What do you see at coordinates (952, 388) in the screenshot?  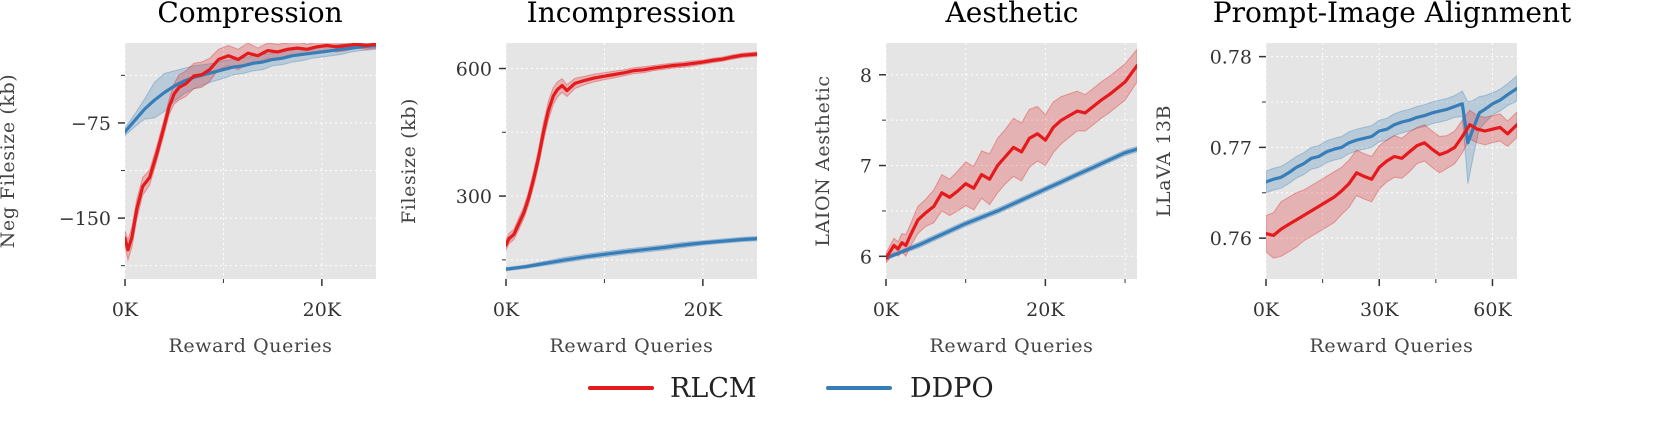 I see `legend-label-ddpo: DDPO` at bounding box center [952, 388].